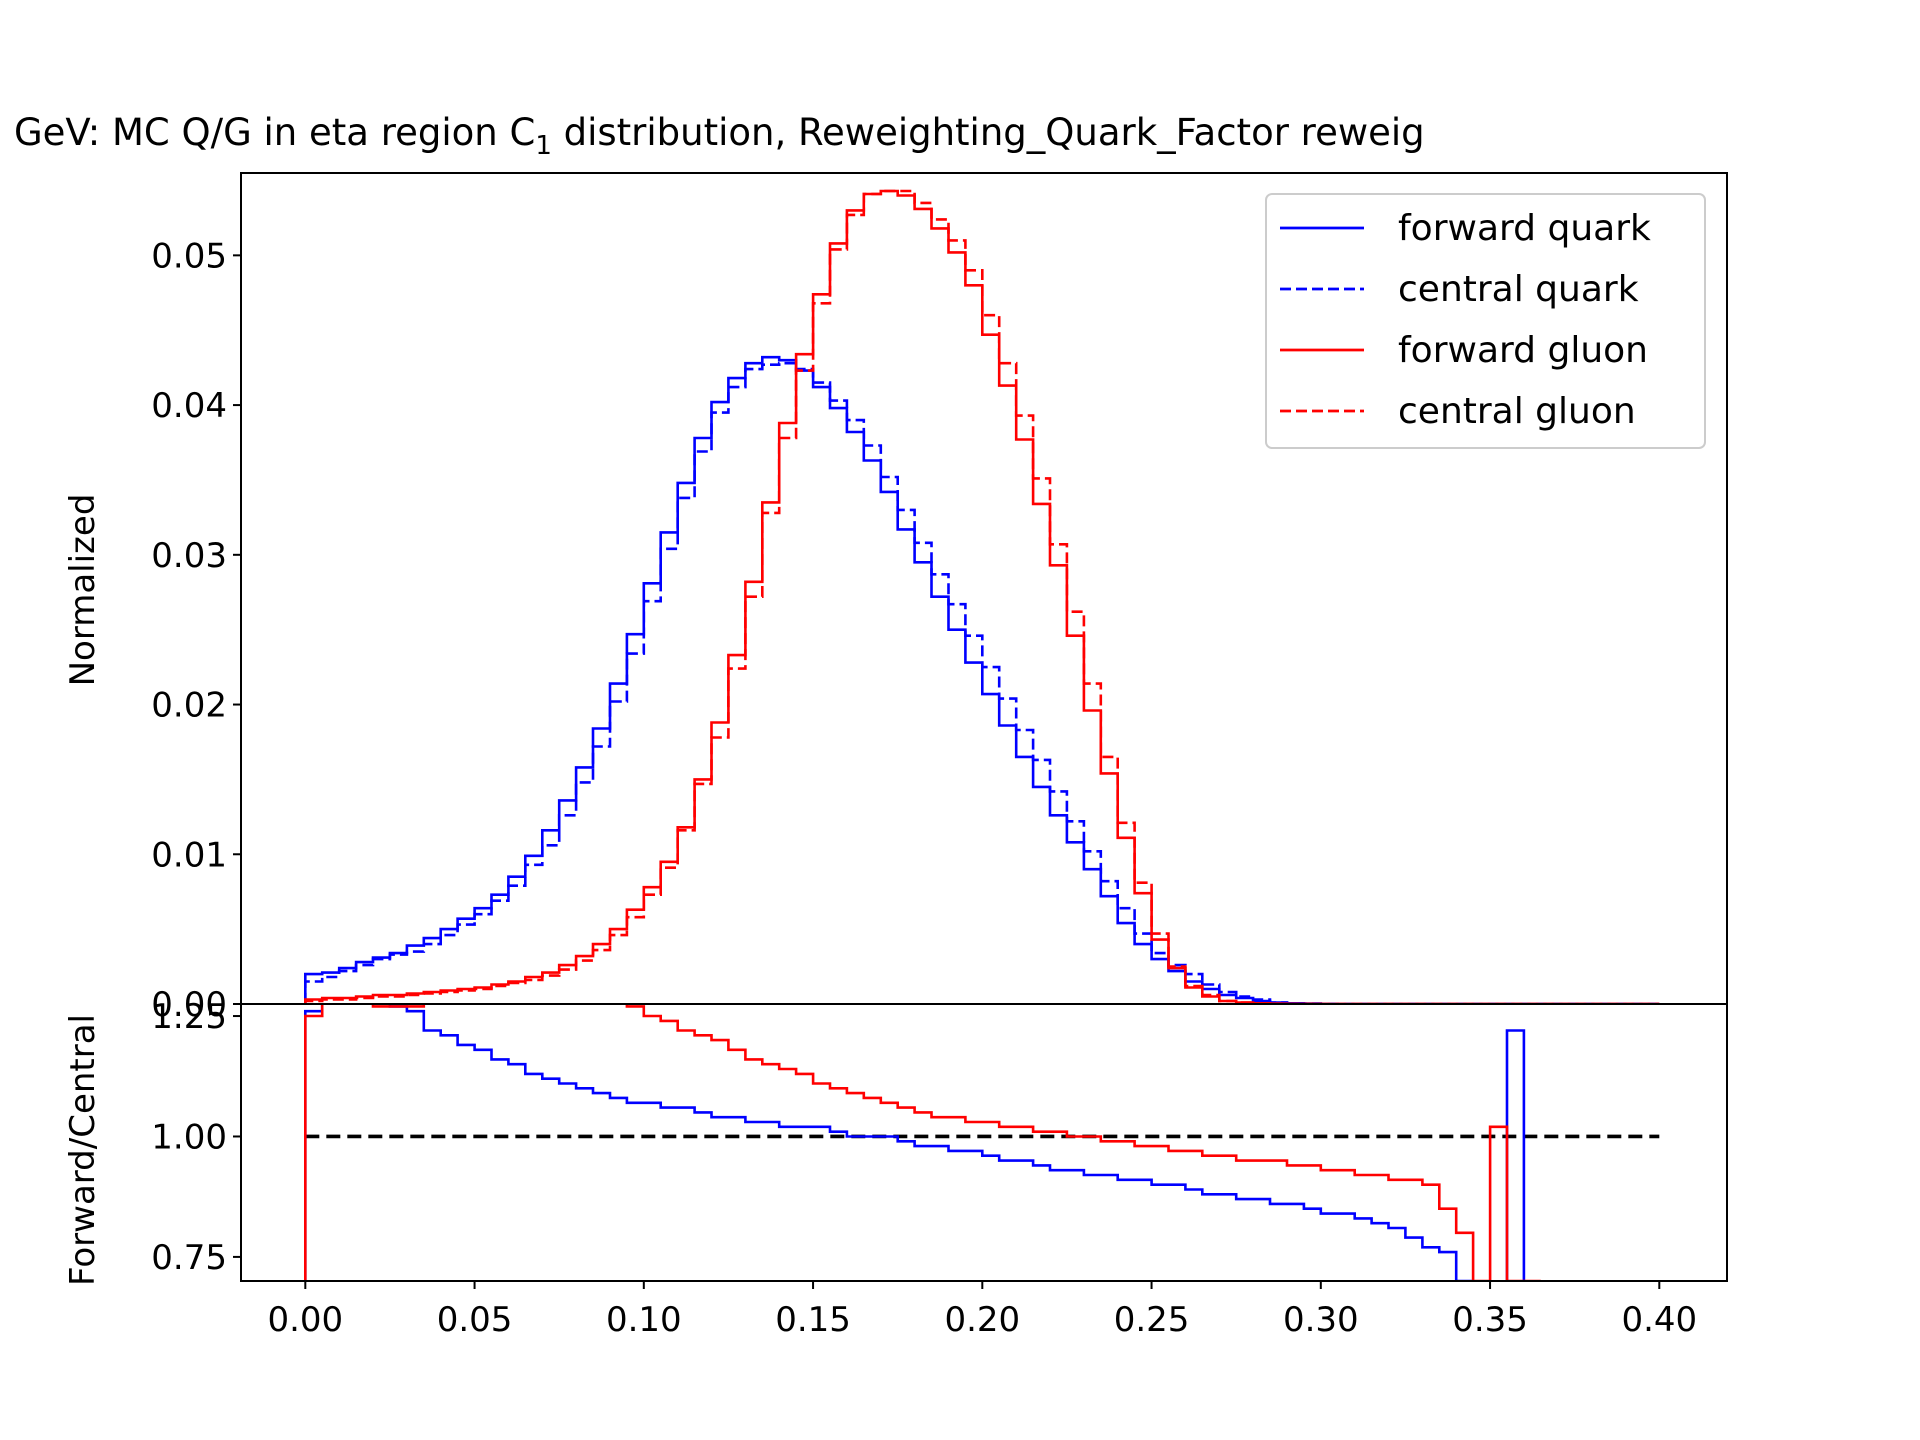 This screenshot has width=1920, height=1440. I want to click on x-tick-label: 0.10, so click(644, 1320).